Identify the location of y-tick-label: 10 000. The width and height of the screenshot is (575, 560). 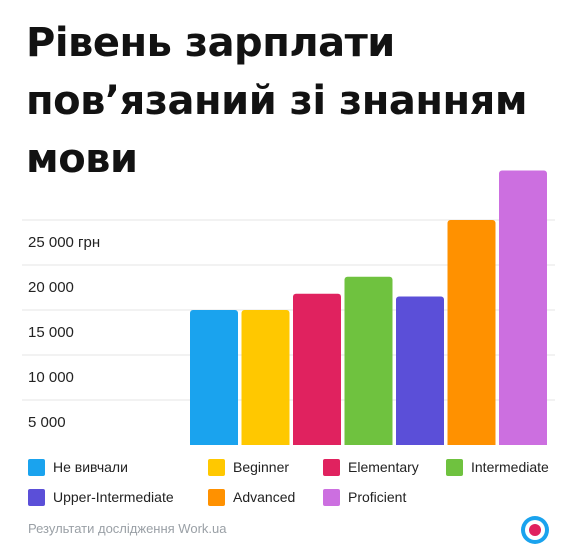
(51, 377).